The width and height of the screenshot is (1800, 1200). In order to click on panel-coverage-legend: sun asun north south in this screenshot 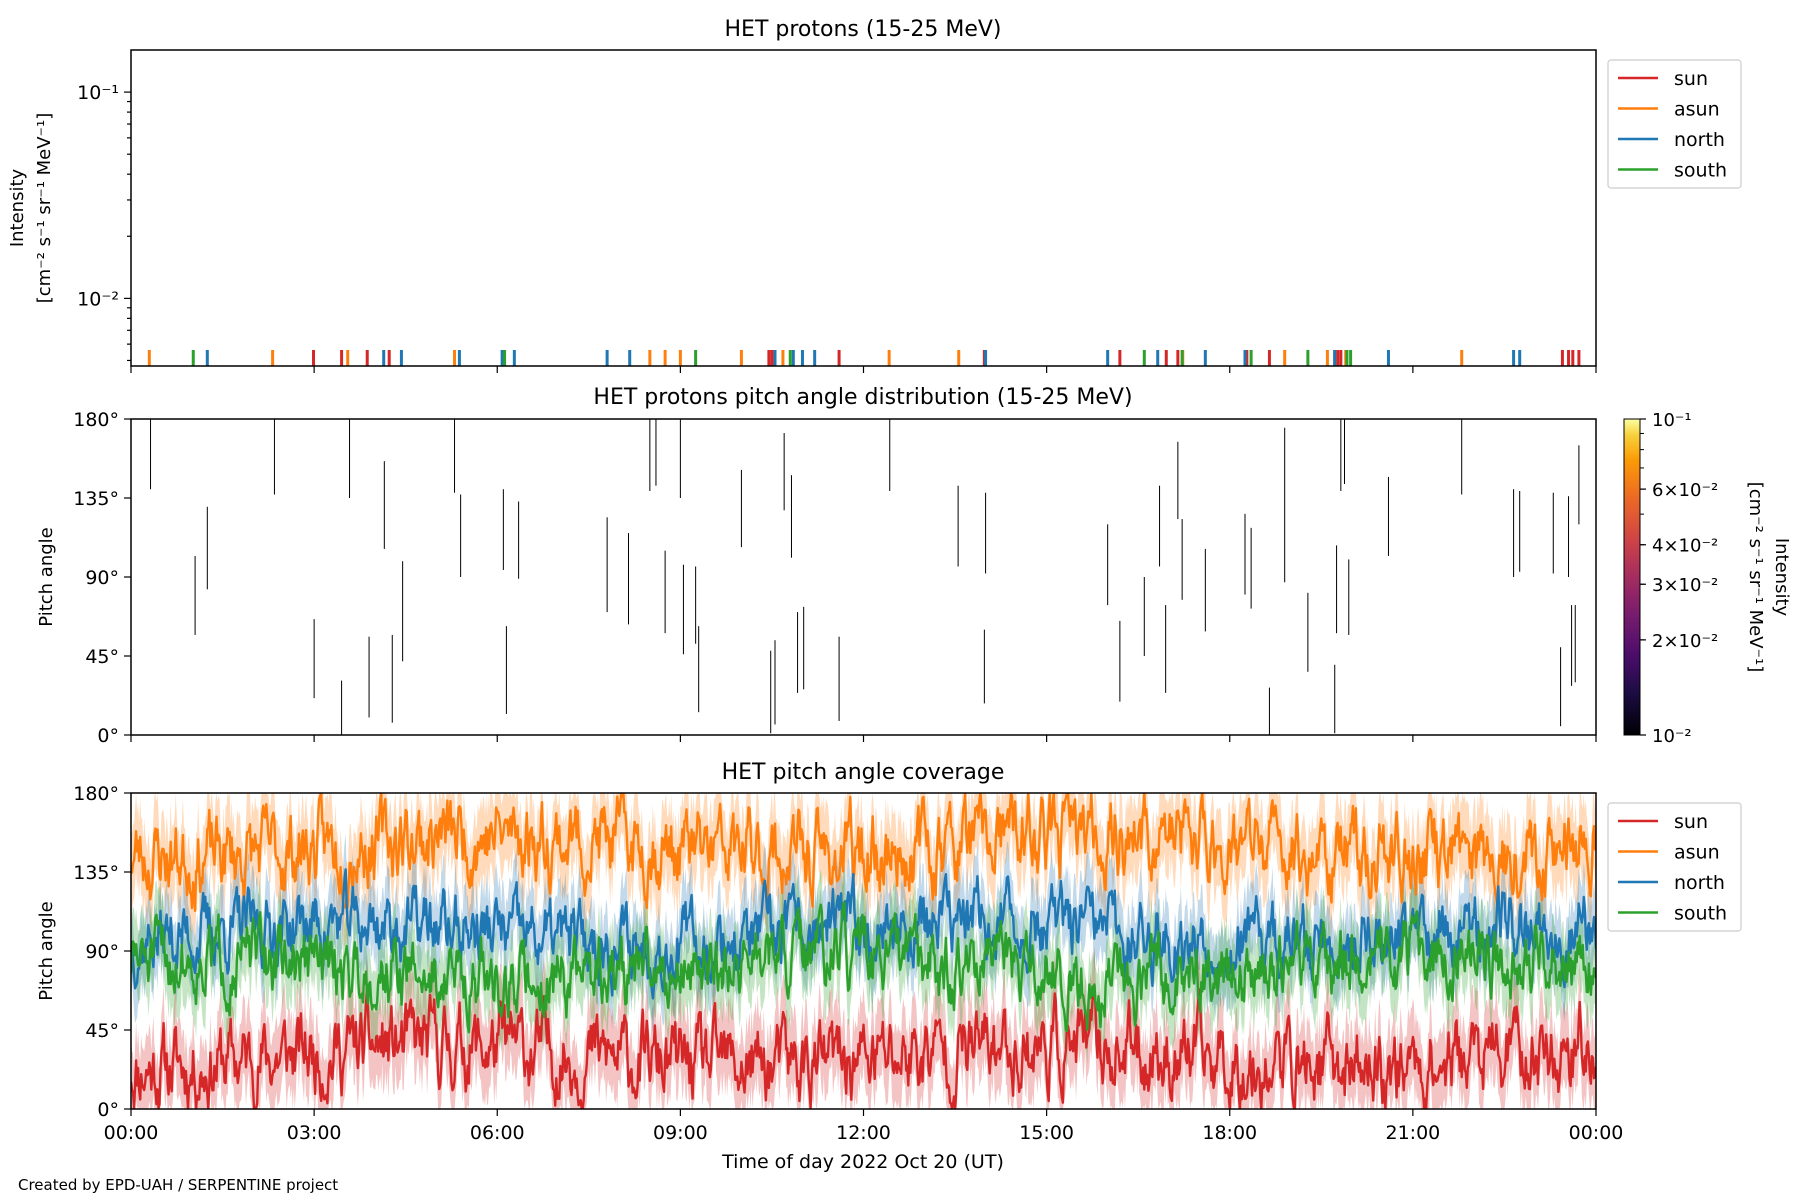, I will do `click(1674, 867)`.